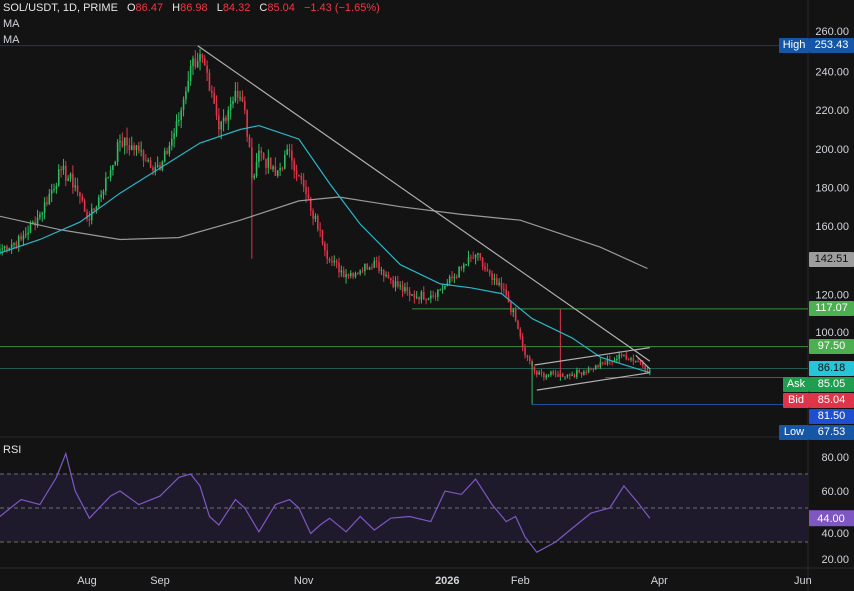 This screenshot has height=591, width=854. Describe the element at coordinates (341, 8) in the screenshot. I see `change-value: −1.43 (−1.65%)` at that location.